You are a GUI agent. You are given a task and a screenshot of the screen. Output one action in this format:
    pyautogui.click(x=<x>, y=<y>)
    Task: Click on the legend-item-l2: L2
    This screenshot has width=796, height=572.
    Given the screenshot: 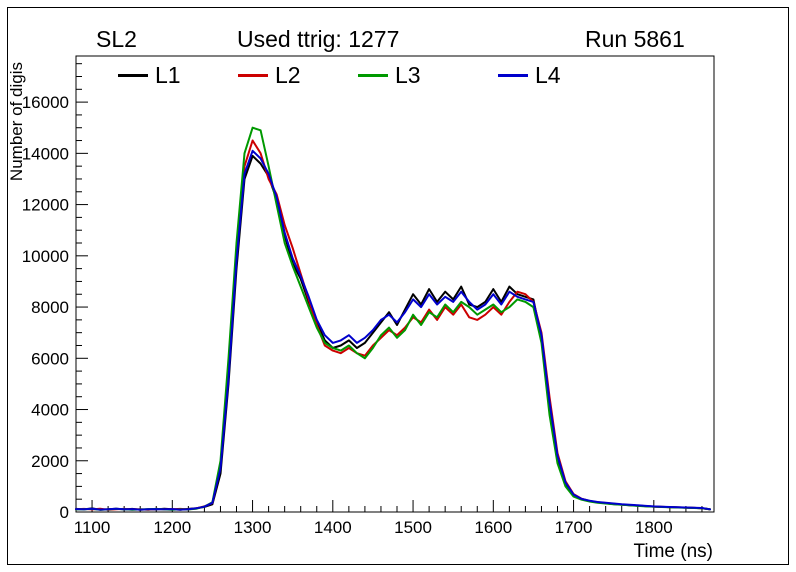 What is the action you would take?
    pyautogui.click(x=269, y=75)
    